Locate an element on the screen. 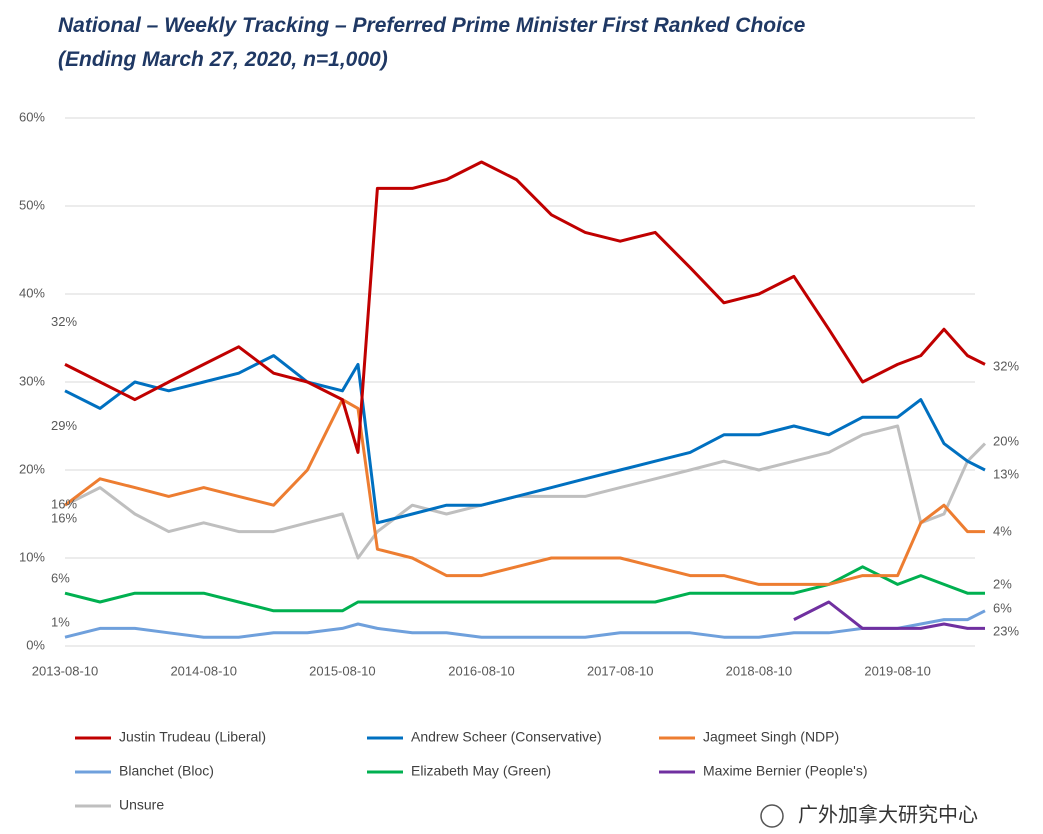 This screenshot has width=1043, height=834. end-label: 23% is located at coordinates (1006, 630).